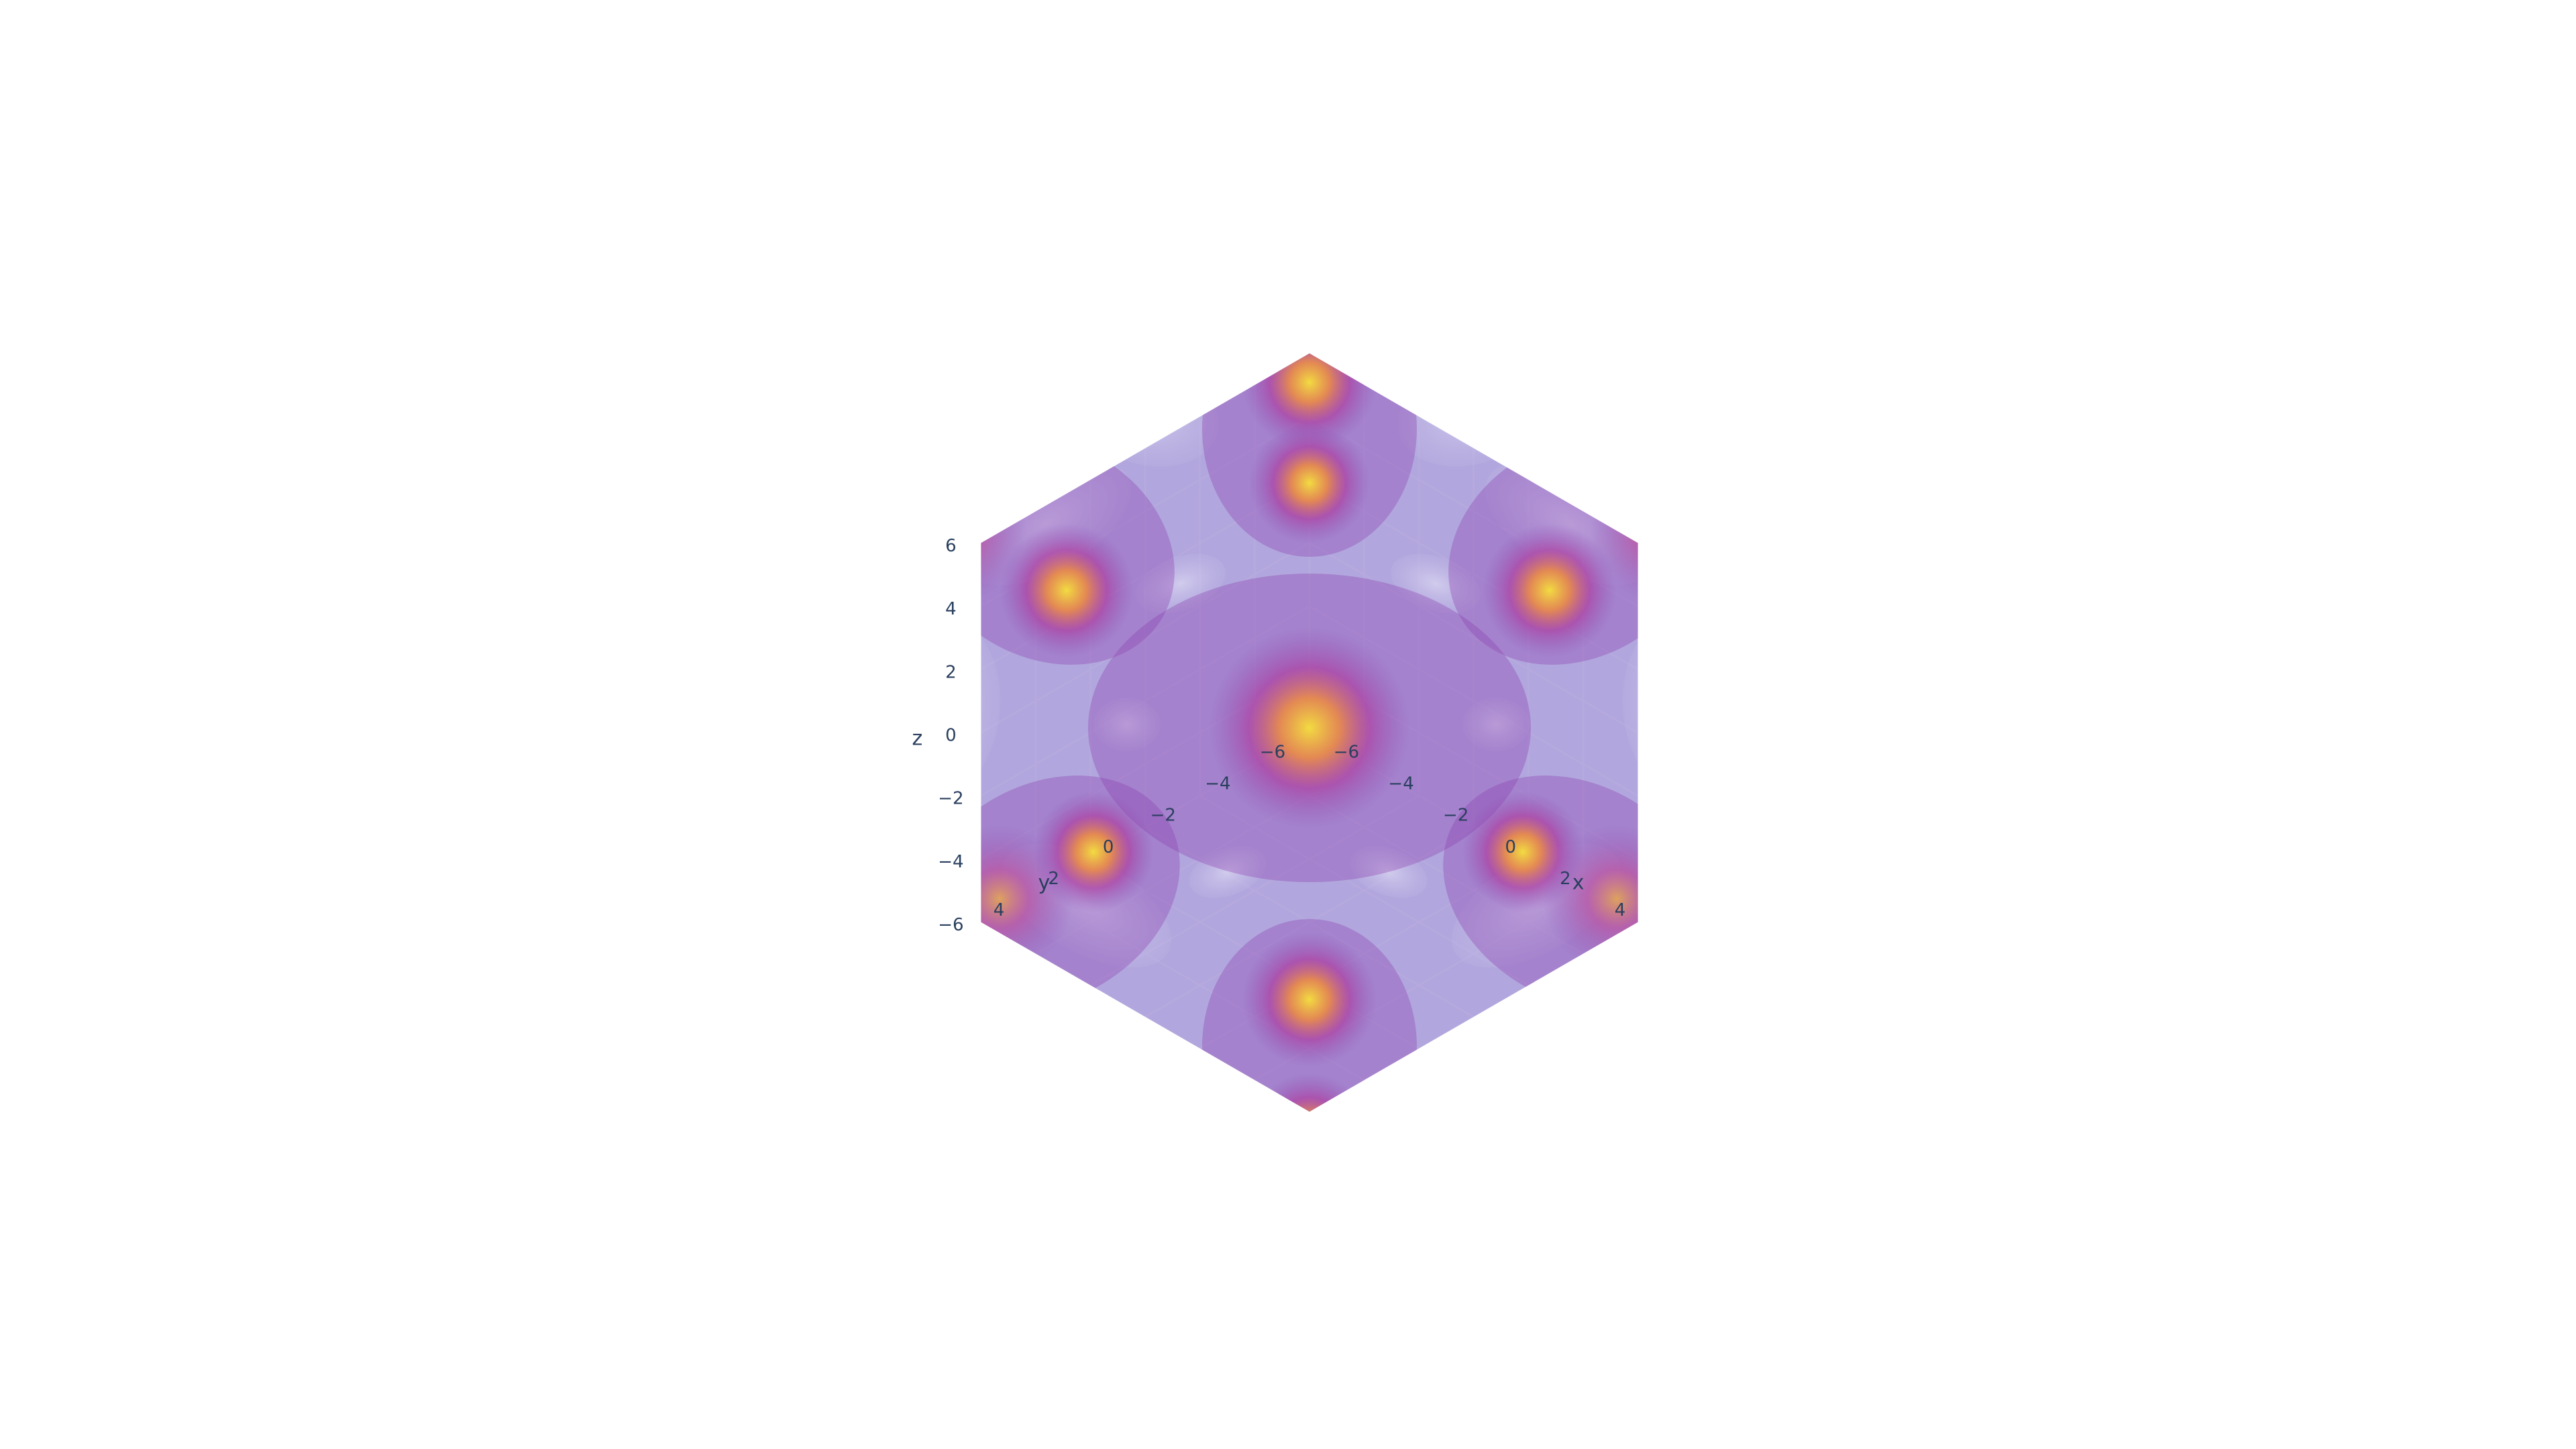 This screenshot has height=1449, width=2576. What do you see at coordinates (951, 609) in the screenshot?
I see `z-tick-label: 4` at bounding box center [951, 609].